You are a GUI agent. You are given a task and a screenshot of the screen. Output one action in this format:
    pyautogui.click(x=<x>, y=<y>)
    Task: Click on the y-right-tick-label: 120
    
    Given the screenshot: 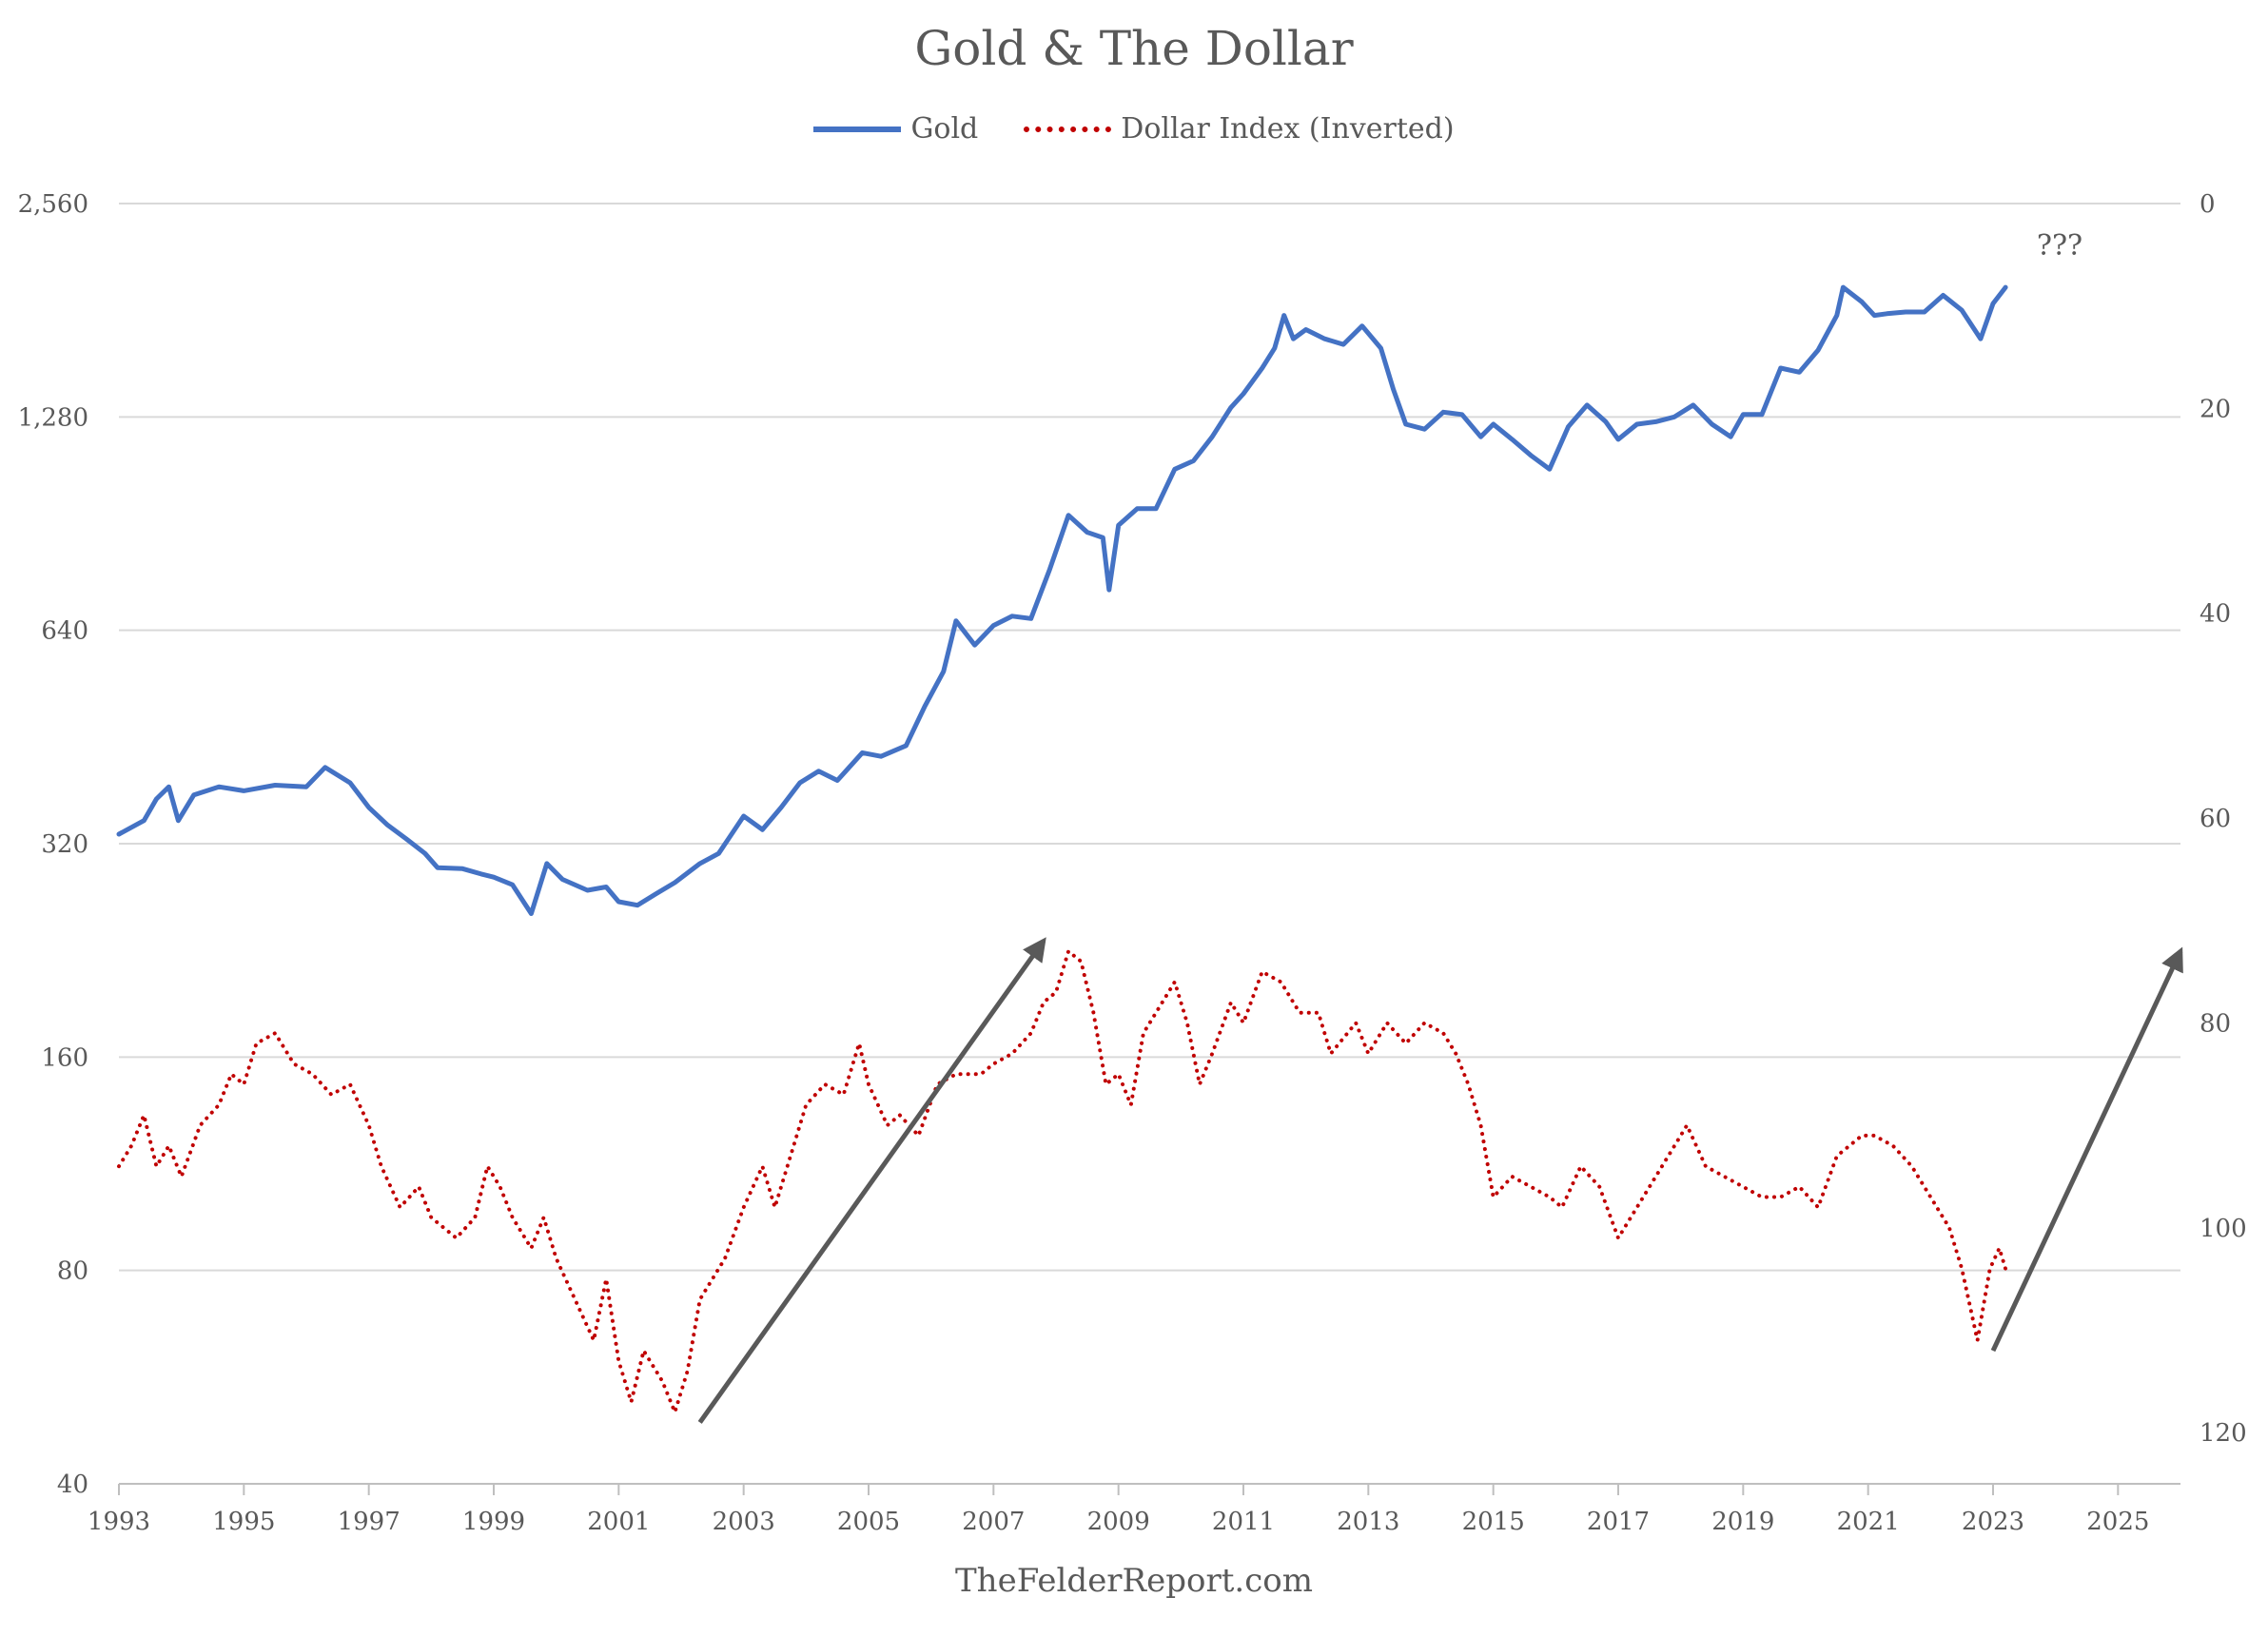 What is the action you would take?
    pyautogui.click(x=2223, y=1433)
    